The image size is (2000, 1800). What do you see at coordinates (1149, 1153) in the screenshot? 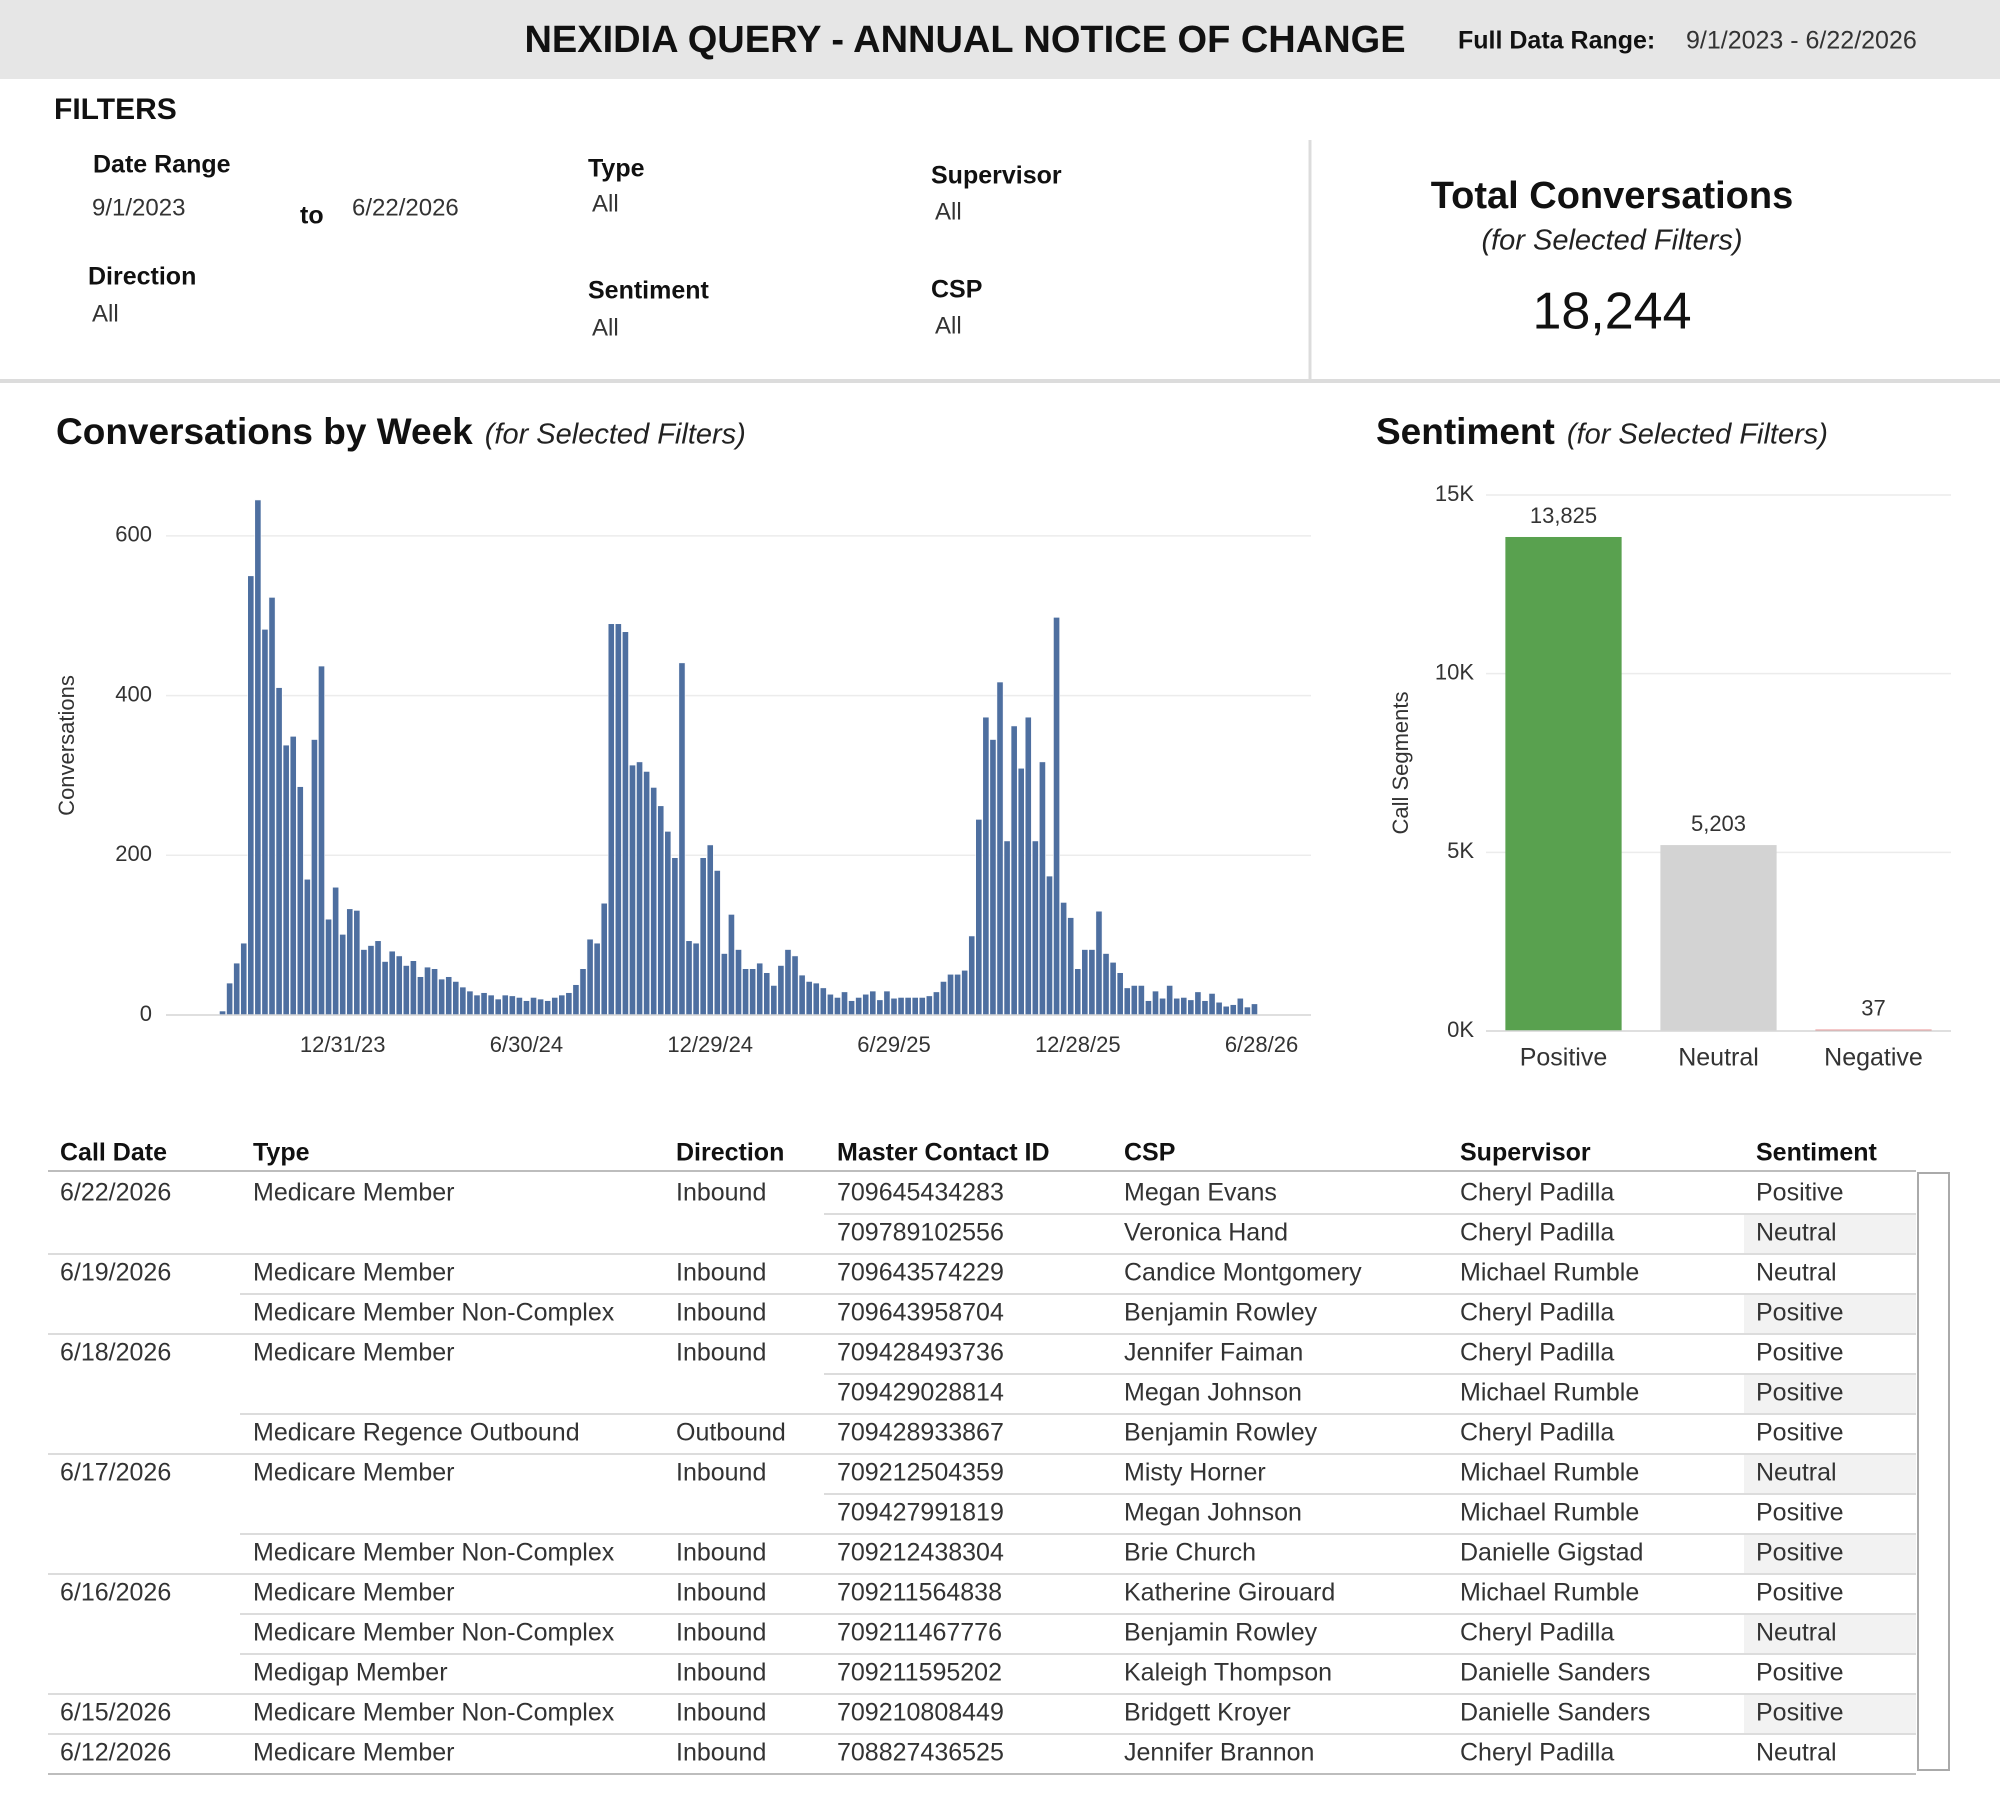
I see `column-header: CSP` at bounding box center [1149, 1153].